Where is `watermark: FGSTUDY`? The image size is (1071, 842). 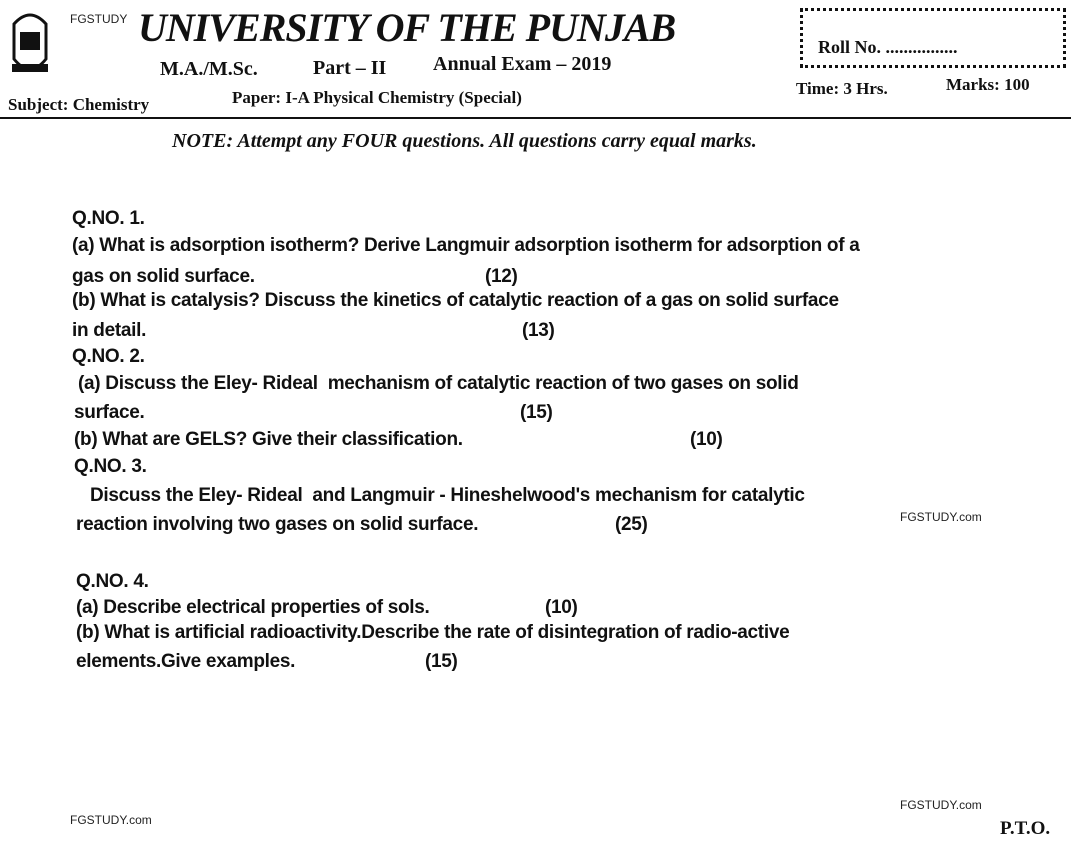 watermark: FGSTUDY is located at coordinates (99, 19).